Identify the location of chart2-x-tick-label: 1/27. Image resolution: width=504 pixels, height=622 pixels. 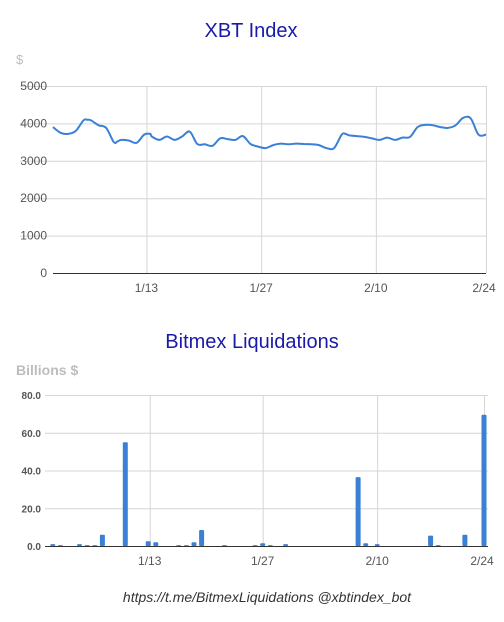
(263, 561).